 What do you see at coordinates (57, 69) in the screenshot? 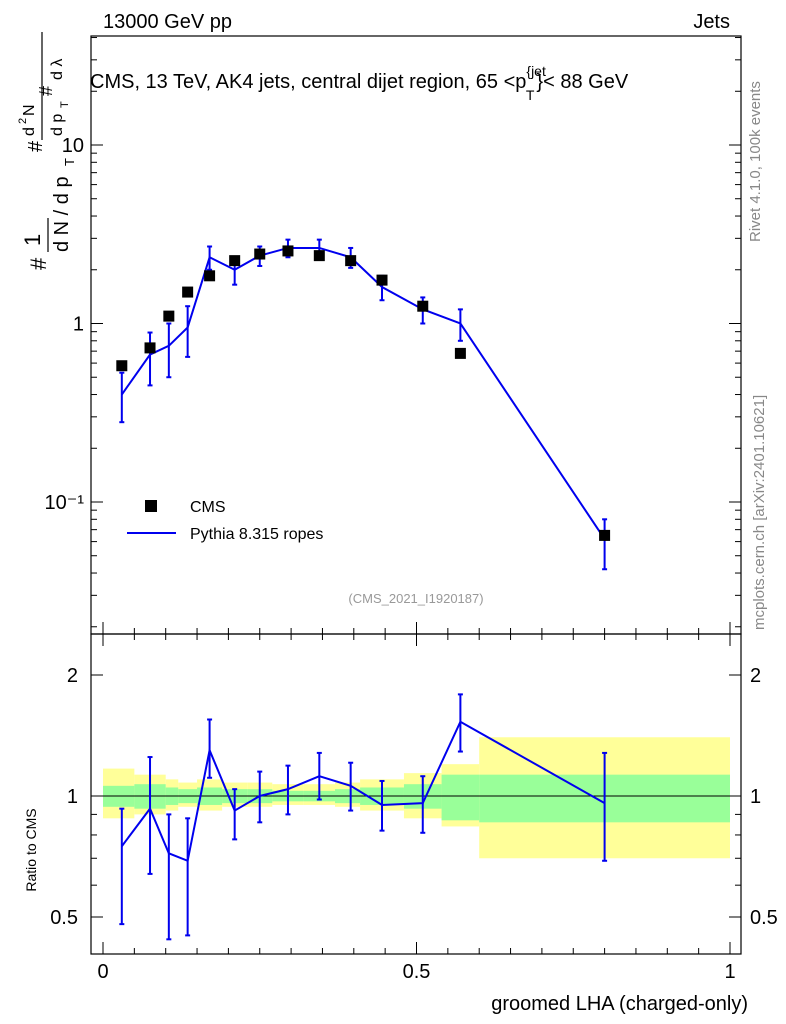
I see `svg-text: d λ` at bounding box center [57, 69].